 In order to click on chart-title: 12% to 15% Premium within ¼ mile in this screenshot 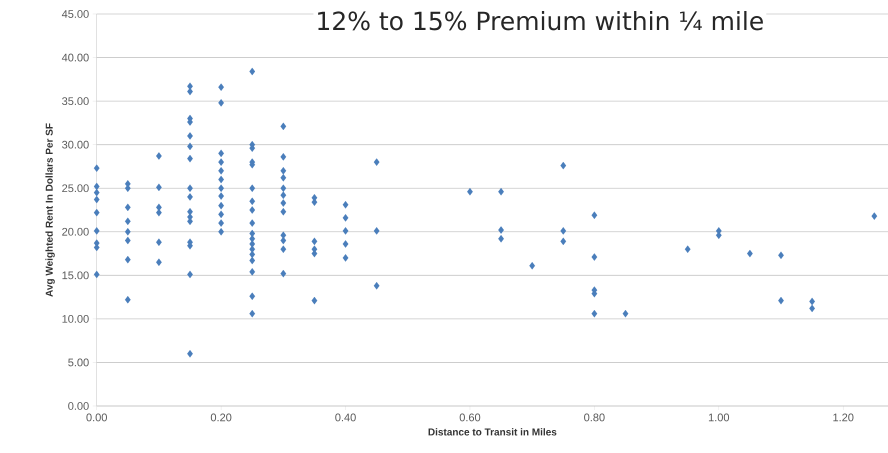, I will do `click(540, 20)`.